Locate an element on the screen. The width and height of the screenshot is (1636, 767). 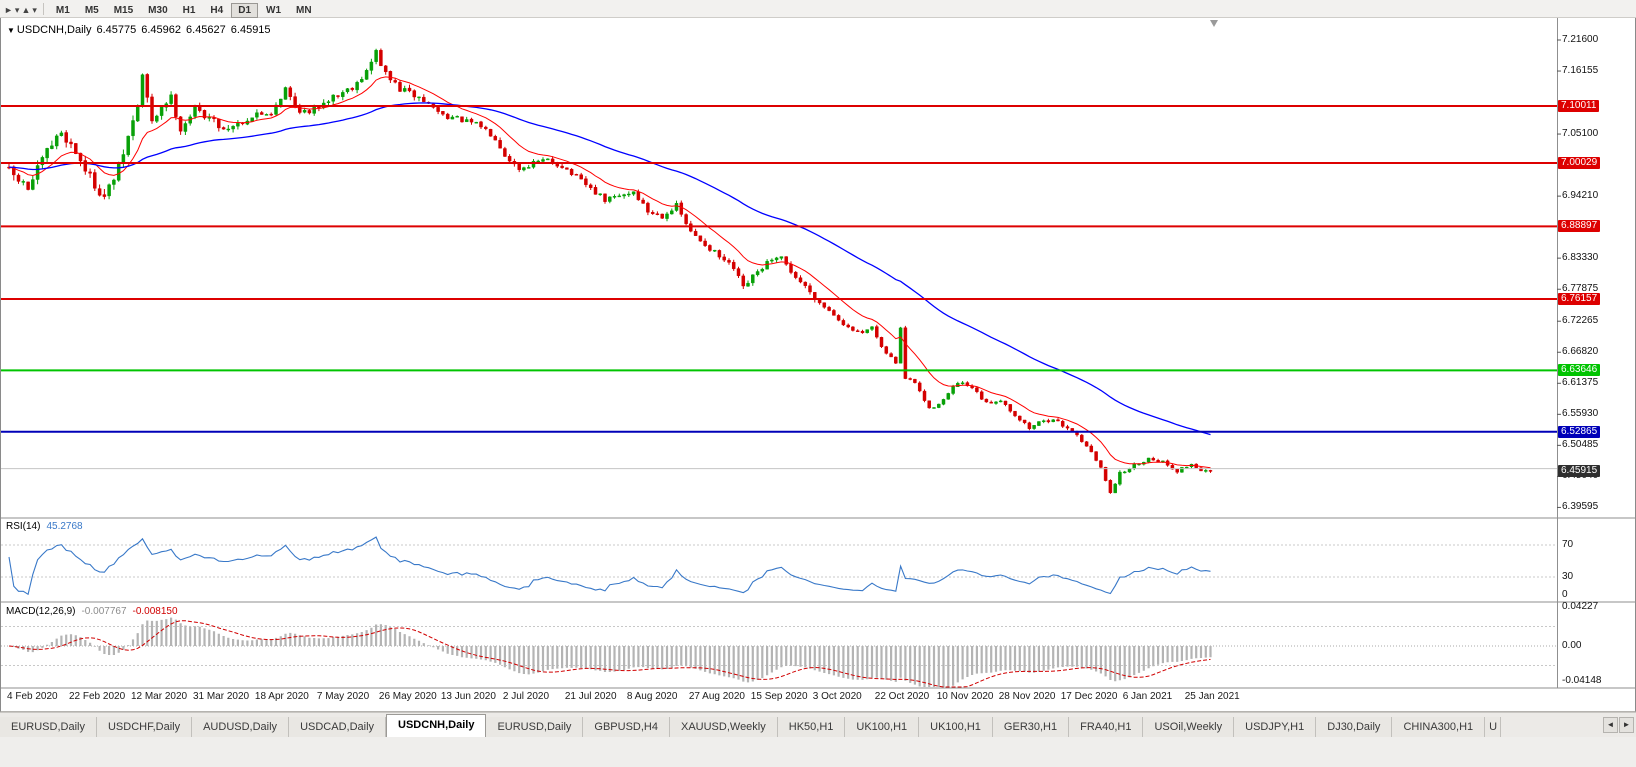
tab-scroll-left-button: ◄ is located at coordinates (1610, 724).